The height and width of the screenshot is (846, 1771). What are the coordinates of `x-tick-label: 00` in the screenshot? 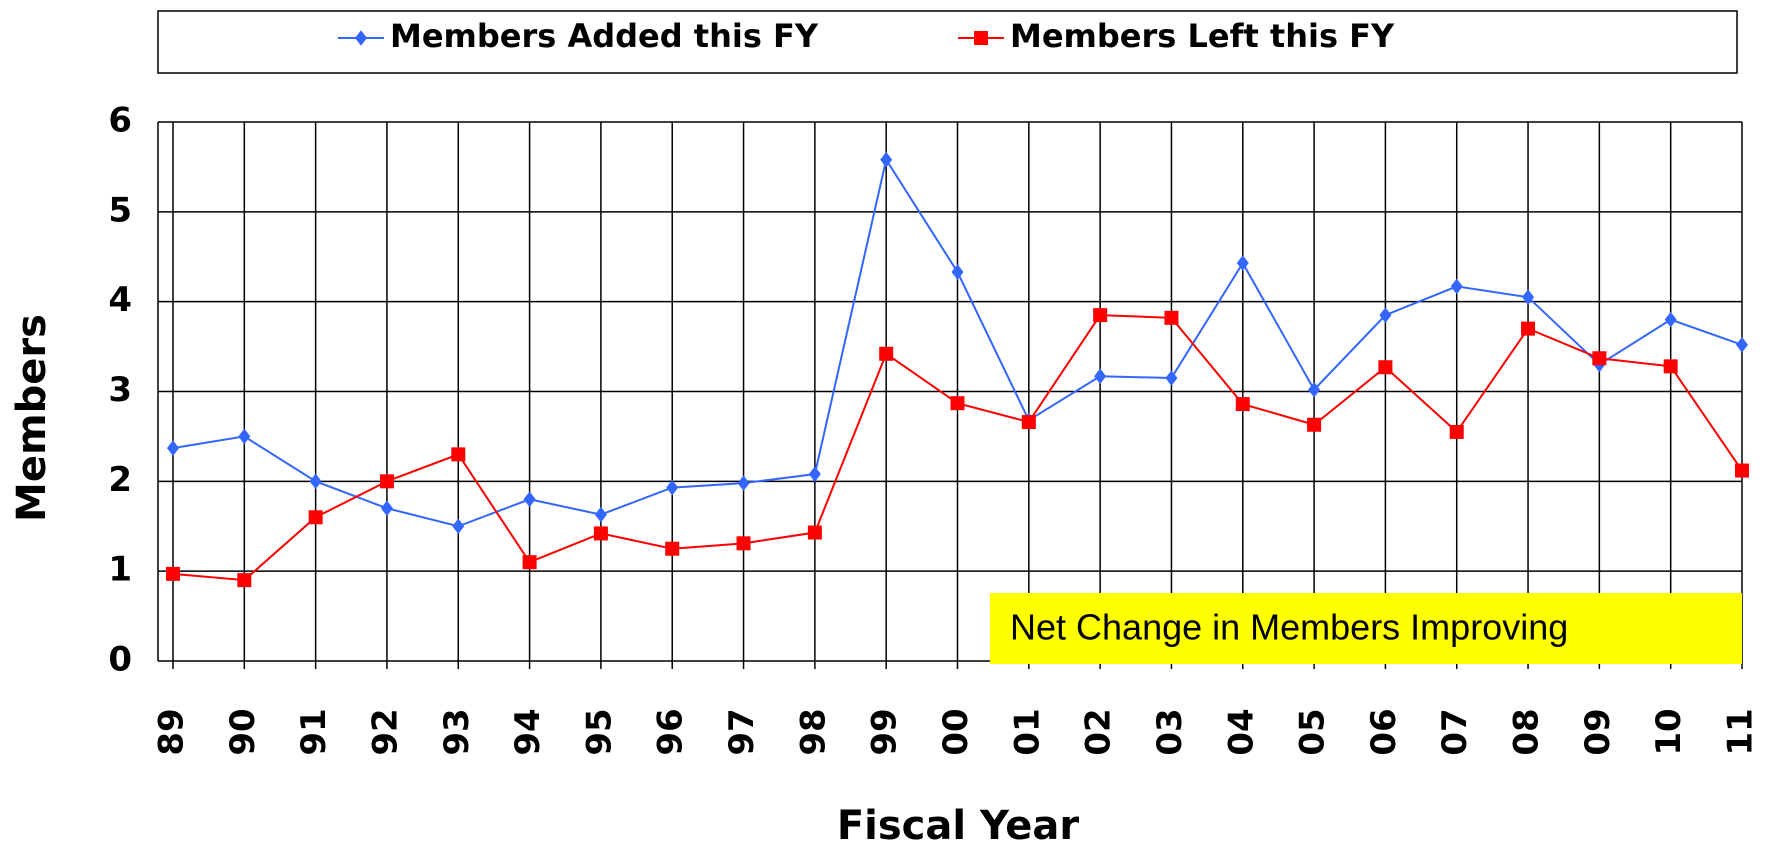 It's located at (956, 731).